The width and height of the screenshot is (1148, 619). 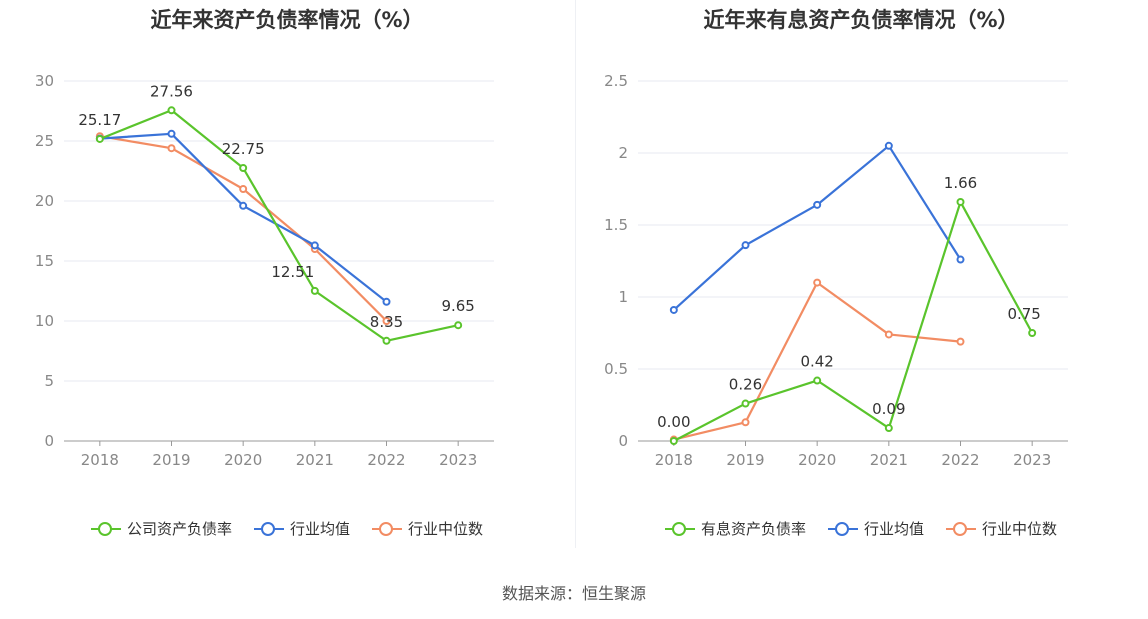 What do you see at coordinates (888, 409) in the screenshot?
I see `data-label: 0.09` at bounding box center [888, 409].